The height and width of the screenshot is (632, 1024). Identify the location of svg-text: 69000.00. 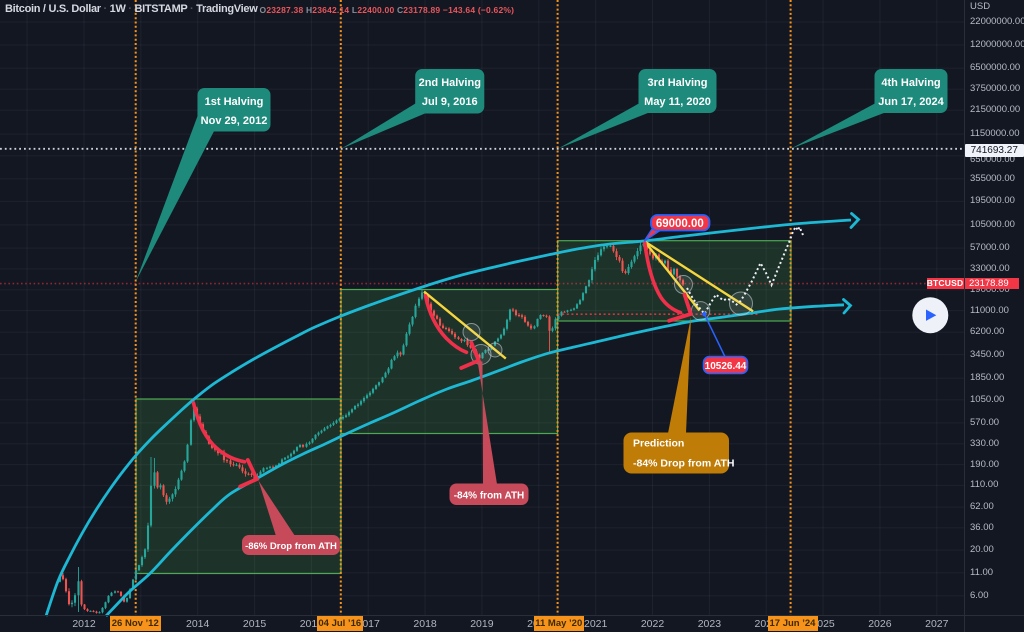
(680, 224).